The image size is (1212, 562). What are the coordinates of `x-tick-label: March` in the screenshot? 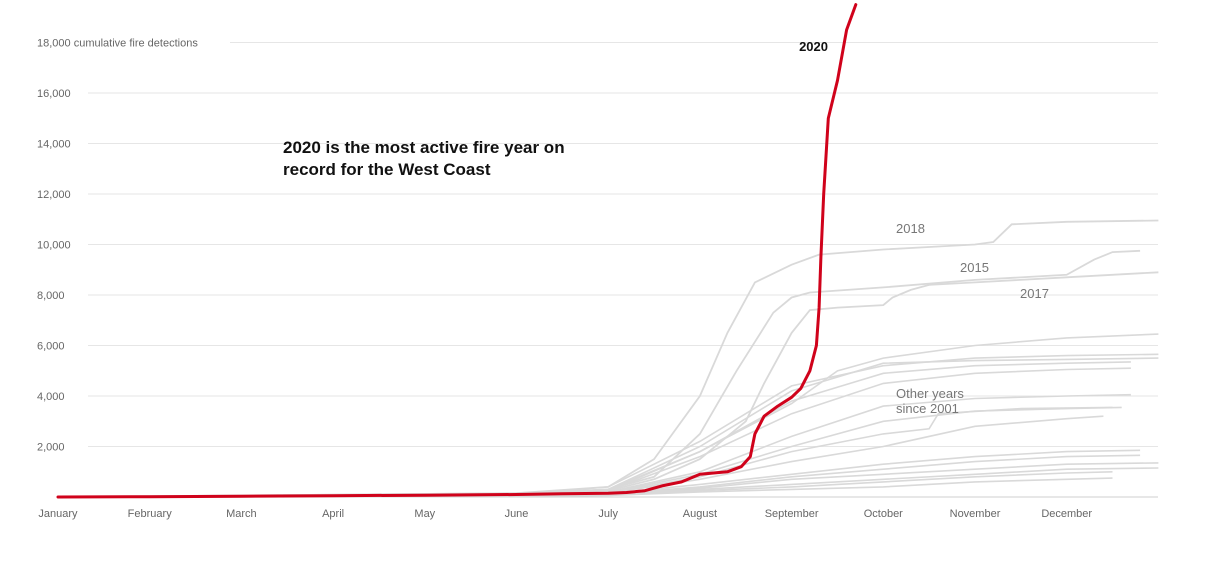 It's located at (241, 514).